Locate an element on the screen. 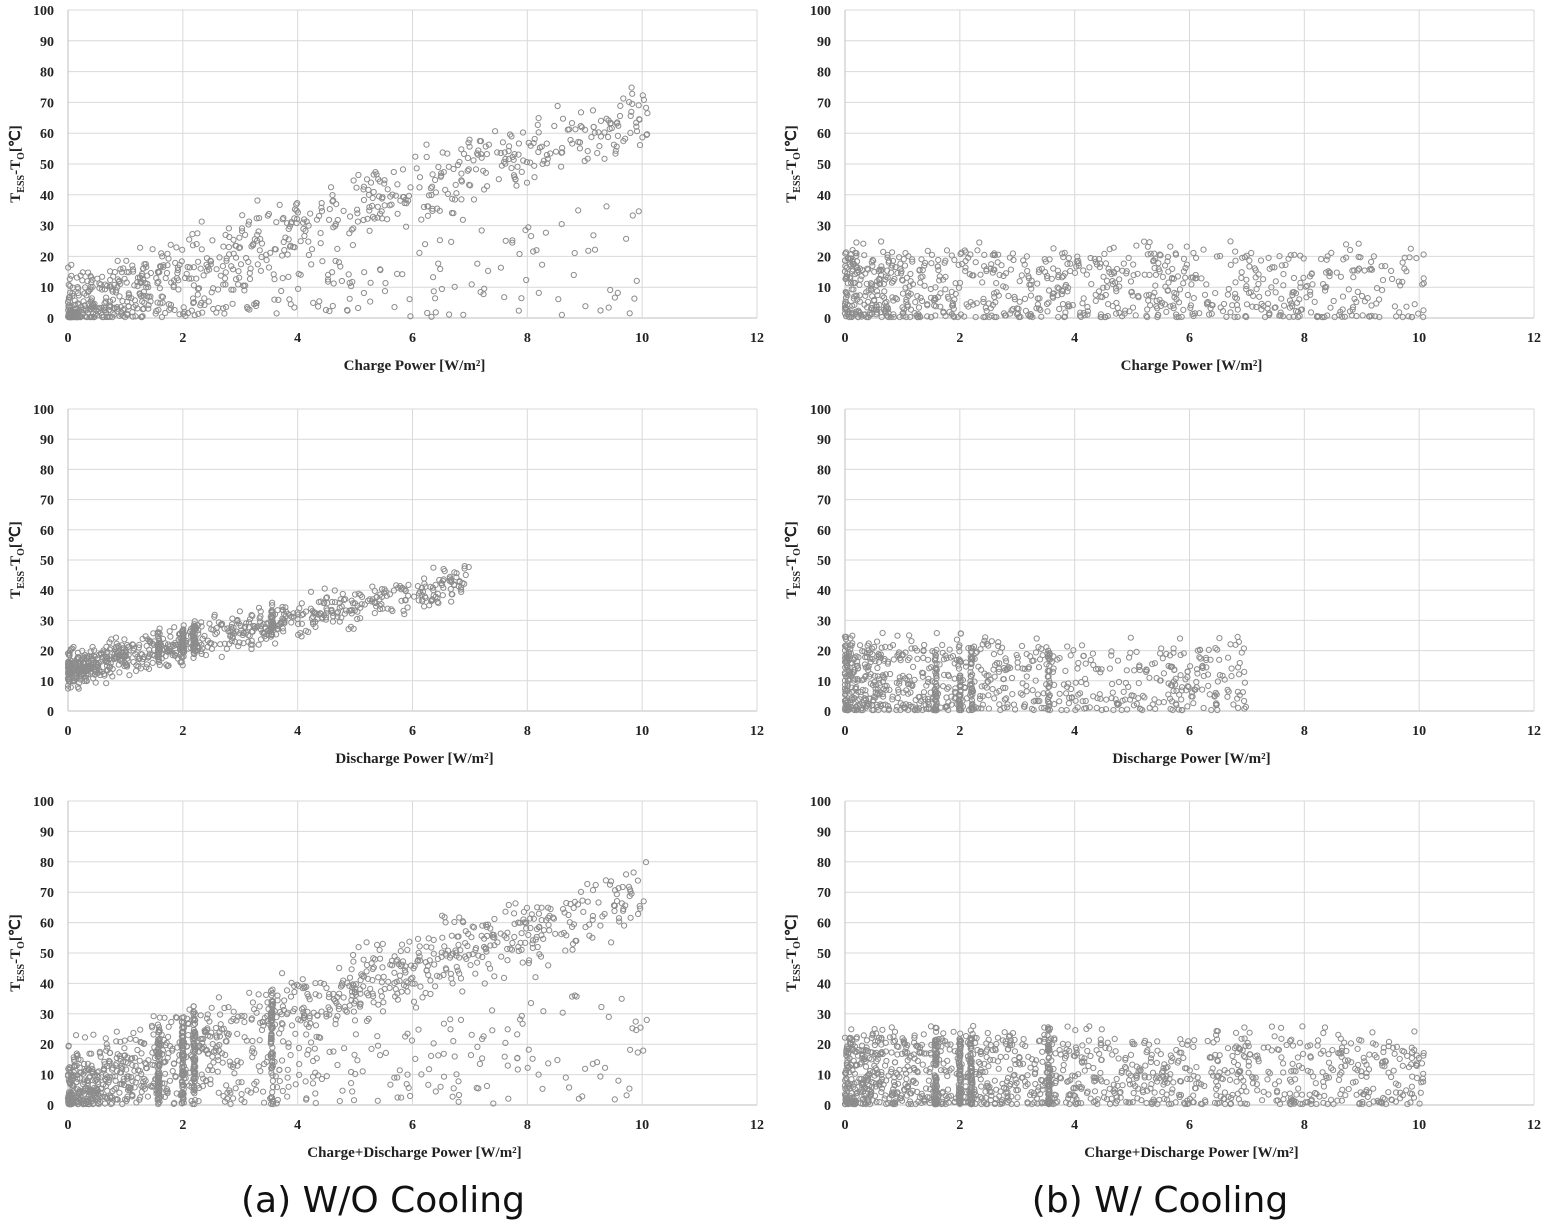  y-tick-label: 30 is located at coordinates (47, 227).